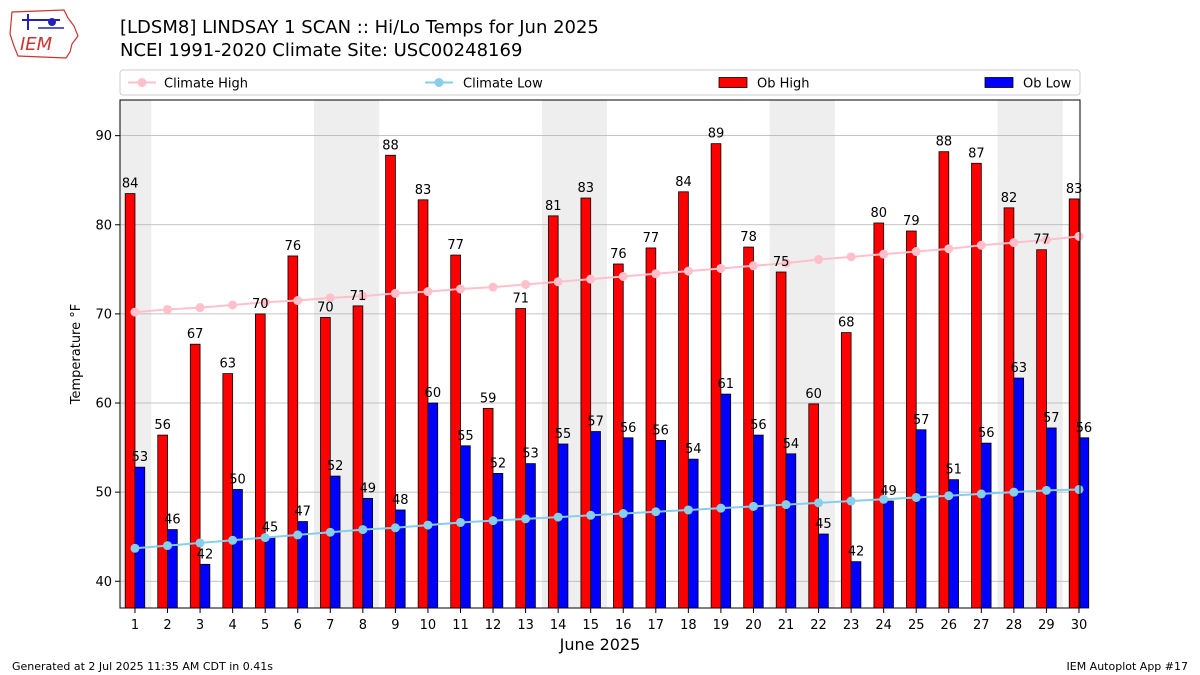  What do you see at coordinates (553, 206) in the screenshot?
I see `ob-high-label: 81` at bounding box center [553, 206].